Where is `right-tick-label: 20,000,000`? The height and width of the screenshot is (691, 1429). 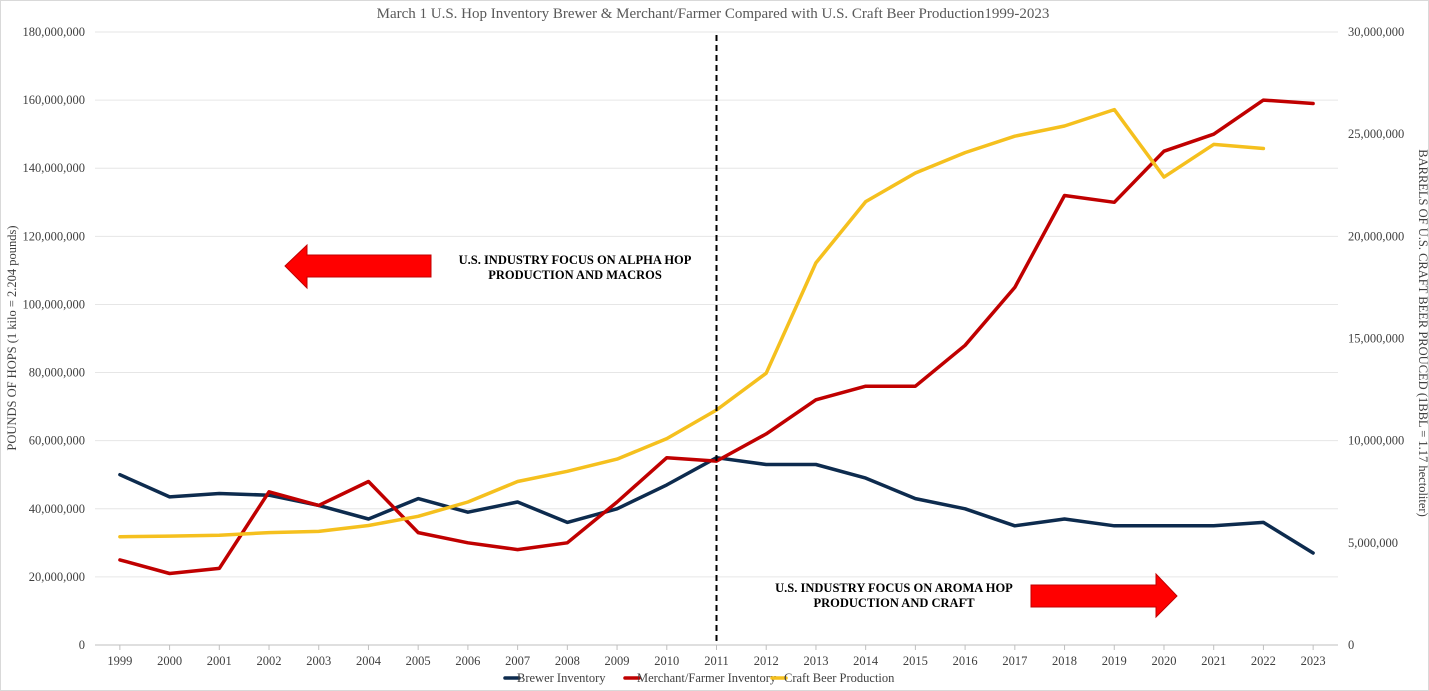 right-tick-label: 20,000,000 is located at coordinates (1376, 236).